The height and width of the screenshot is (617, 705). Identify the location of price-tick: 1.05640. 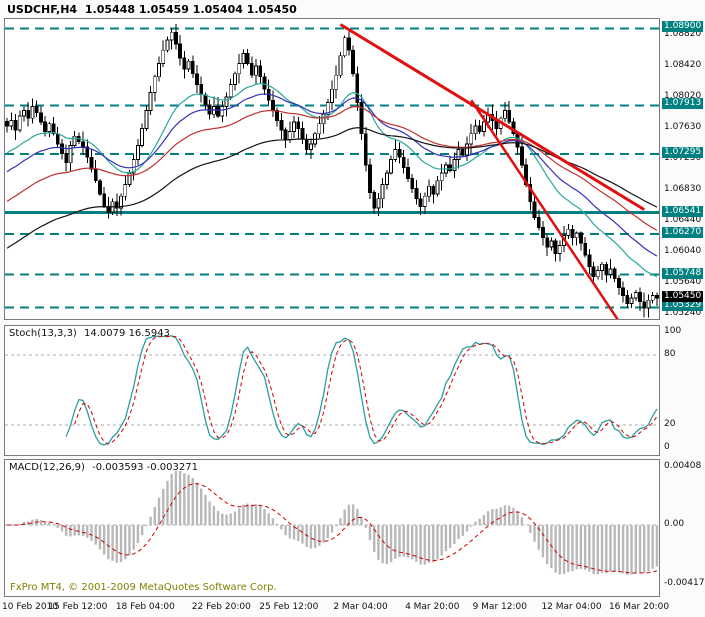
(683, 282).